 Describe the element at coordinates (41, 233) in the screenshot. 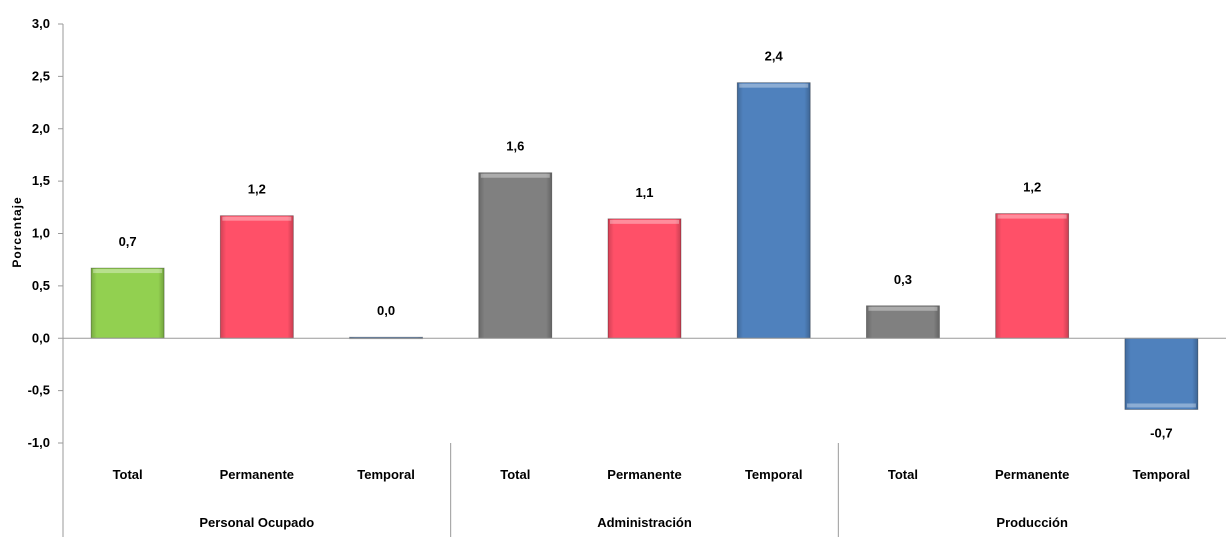

I see `y-tick-label: 1,0` at that location.